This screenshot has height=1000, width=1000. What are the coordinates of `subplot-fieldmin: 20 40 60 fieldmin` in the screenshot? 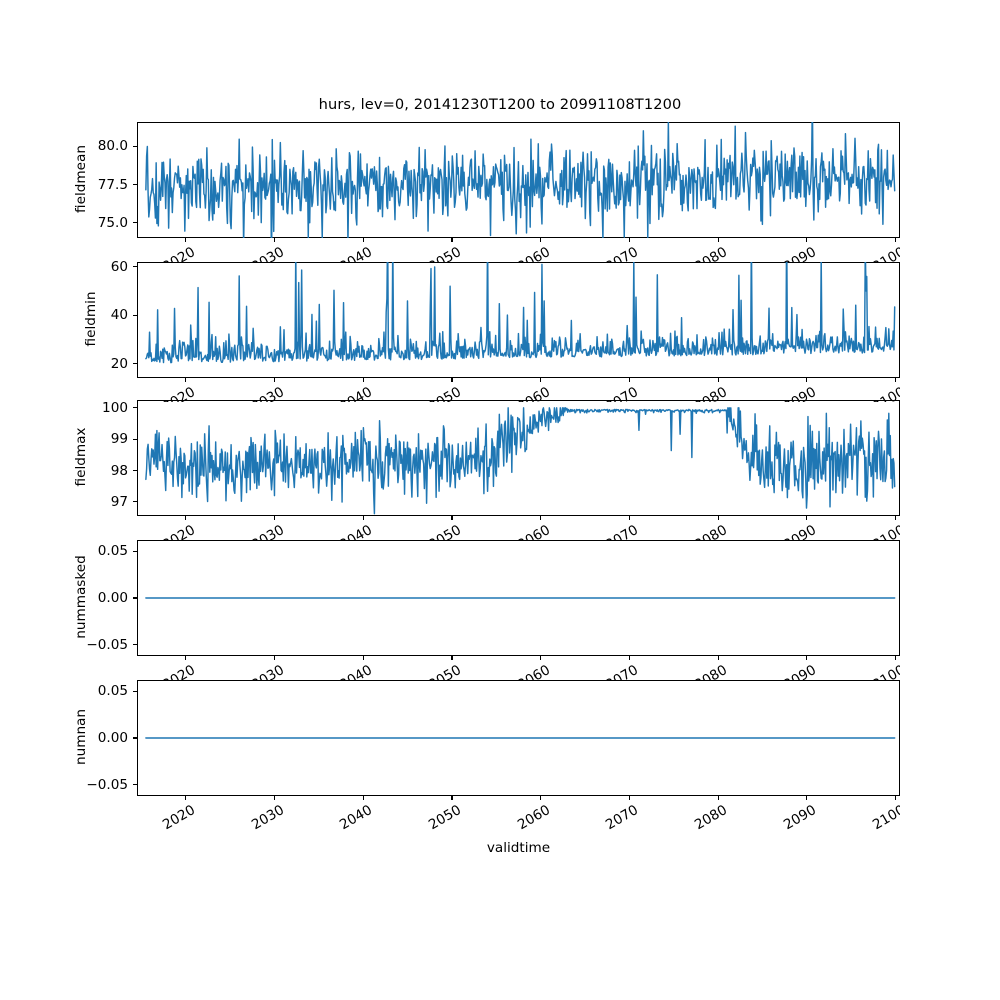 It's located at (491, 320).